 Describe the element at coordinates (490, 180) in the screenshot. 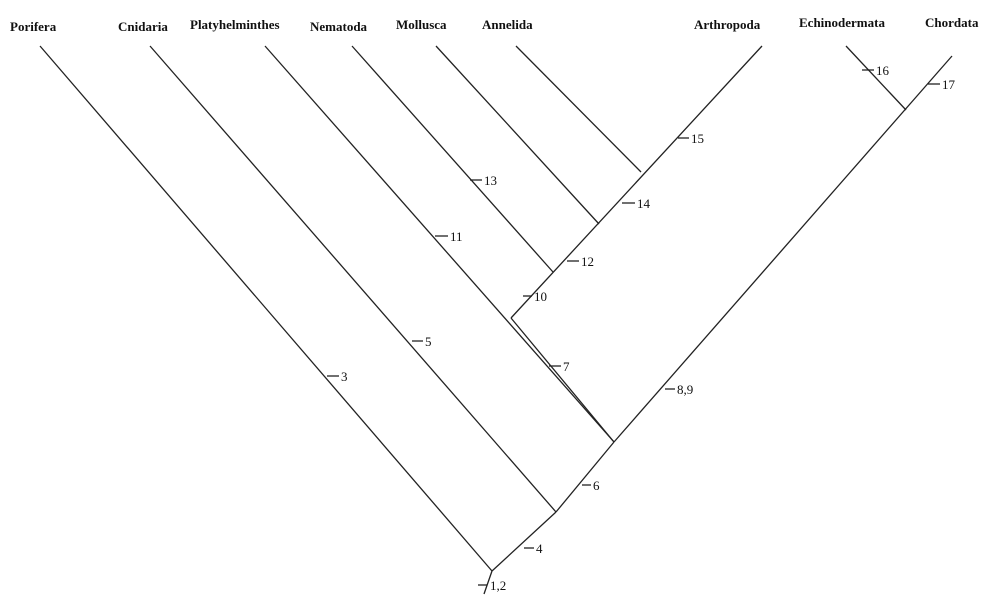

I see `char-label-13: 13` at that location.